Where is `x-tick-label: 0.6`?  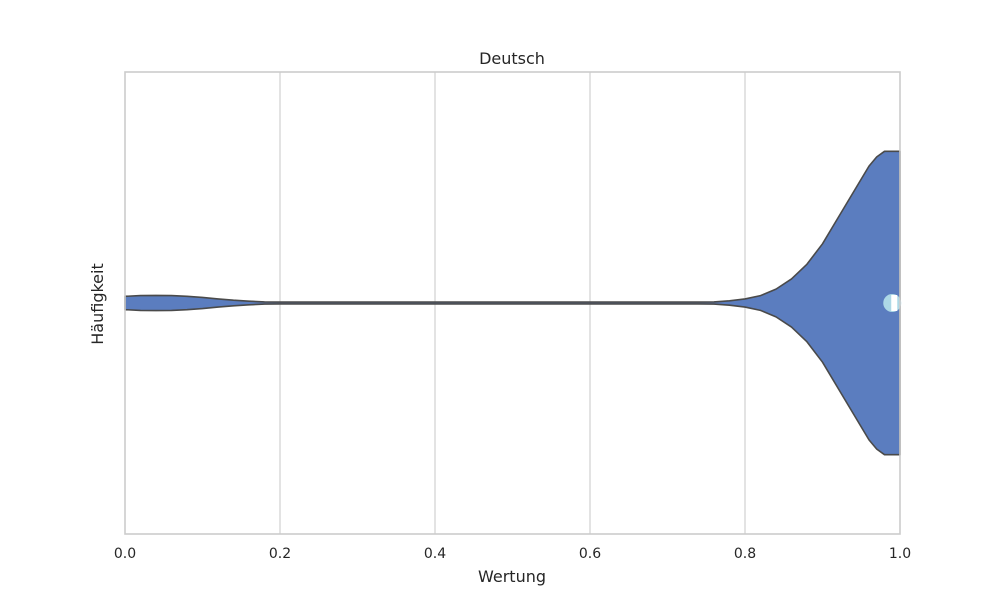 x-tick-label: 0.6 is located at coordinates (590, 554).